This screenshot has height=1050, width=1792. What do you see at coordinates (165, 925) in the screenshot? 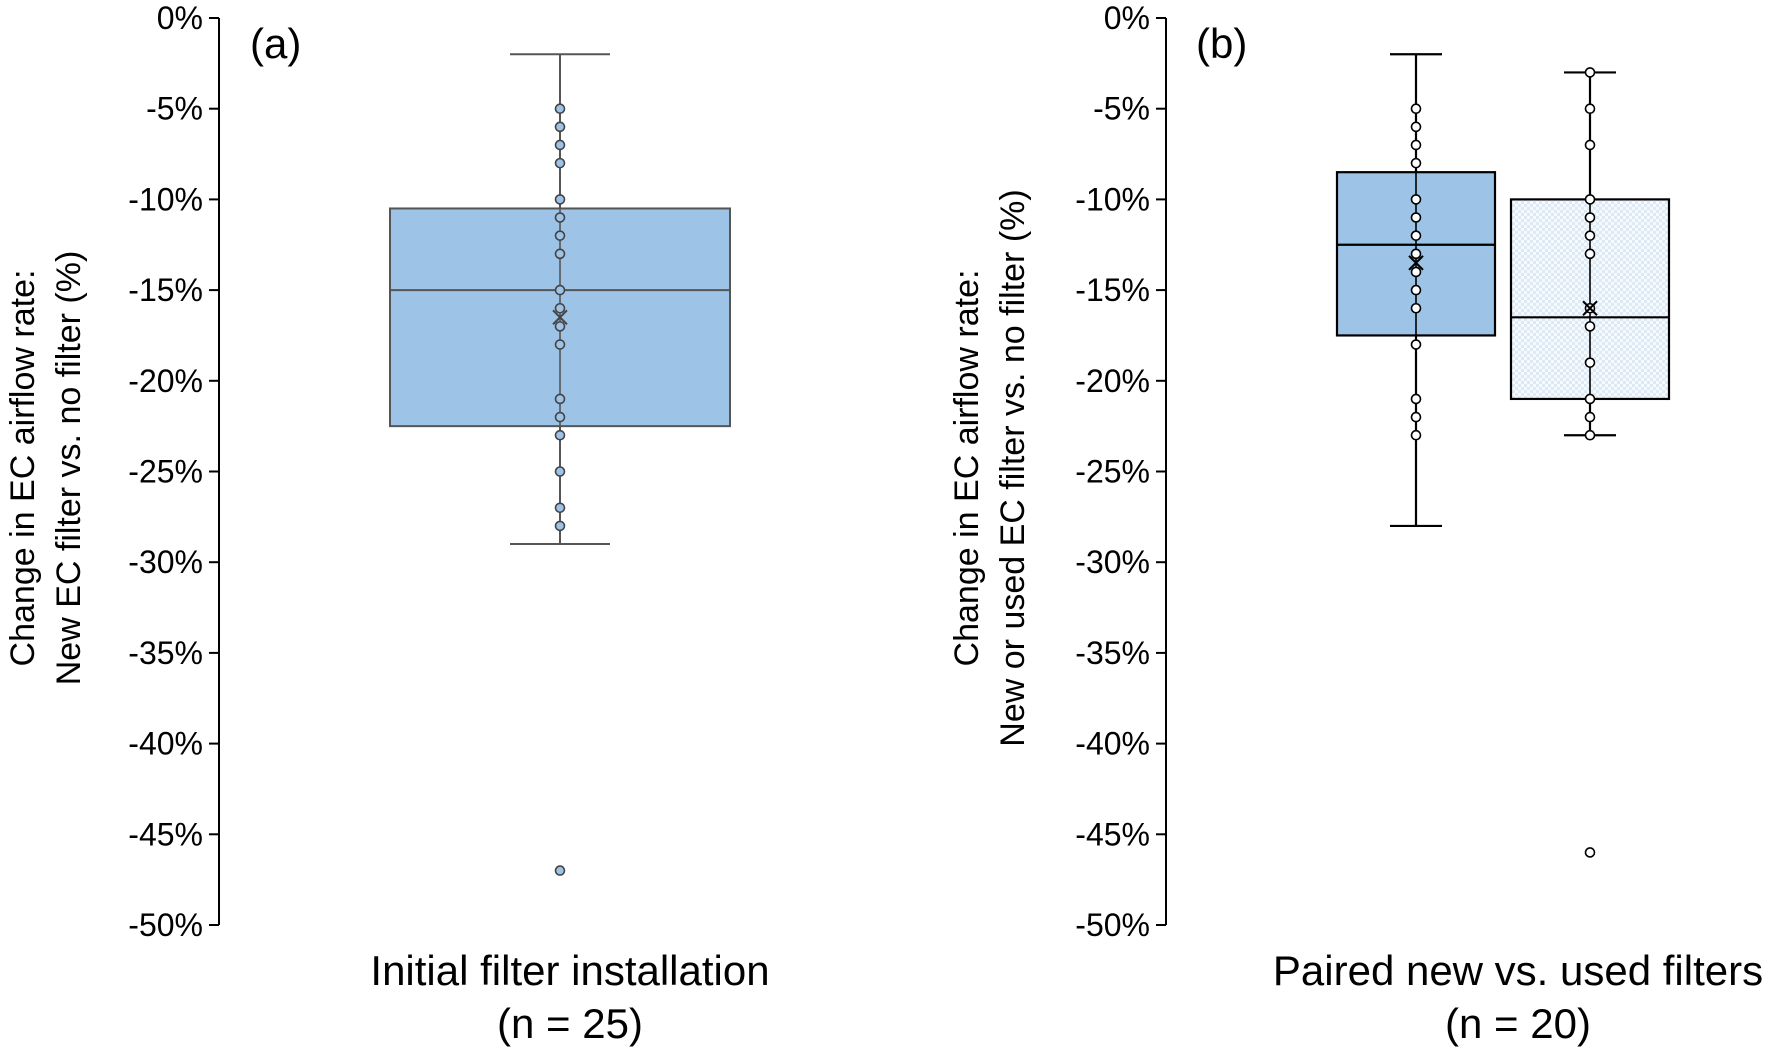
I see `panel-a-y-tick-label: -50%` at bounding box center [165, 925].